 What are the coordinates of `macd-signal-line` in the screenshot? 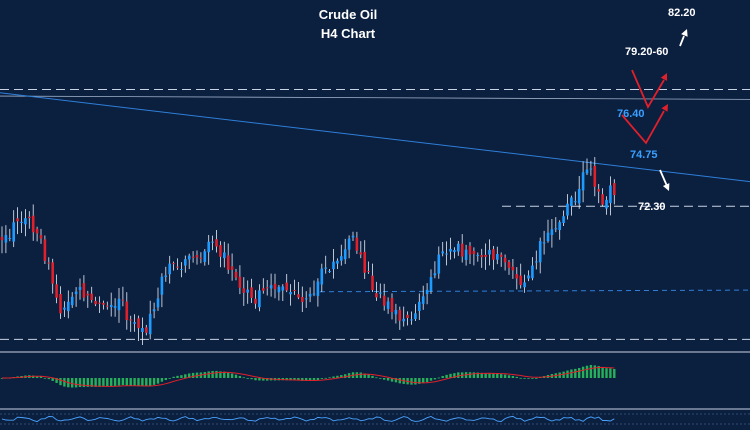 It's located at (308, 376).